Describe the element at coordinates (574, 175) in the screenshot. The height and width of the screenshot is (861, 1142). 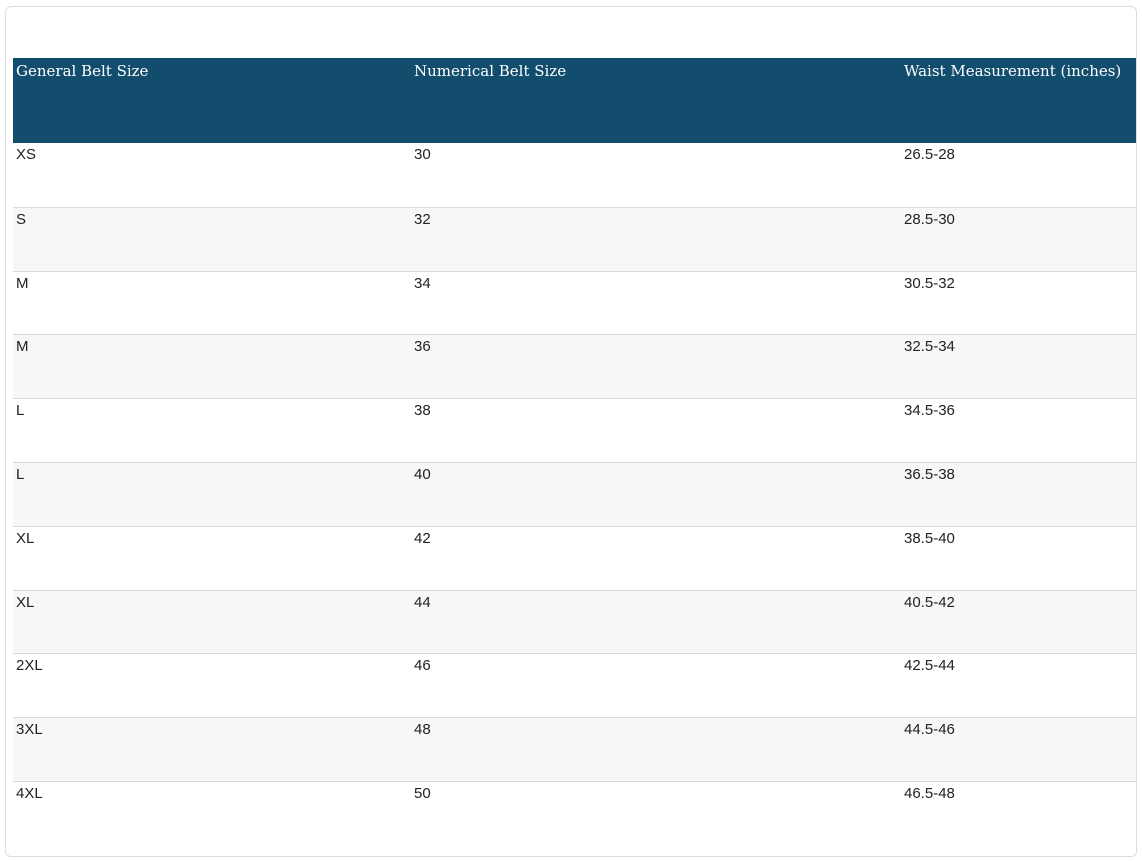
I see `table-row: XS 30 26.5-28` at that location.